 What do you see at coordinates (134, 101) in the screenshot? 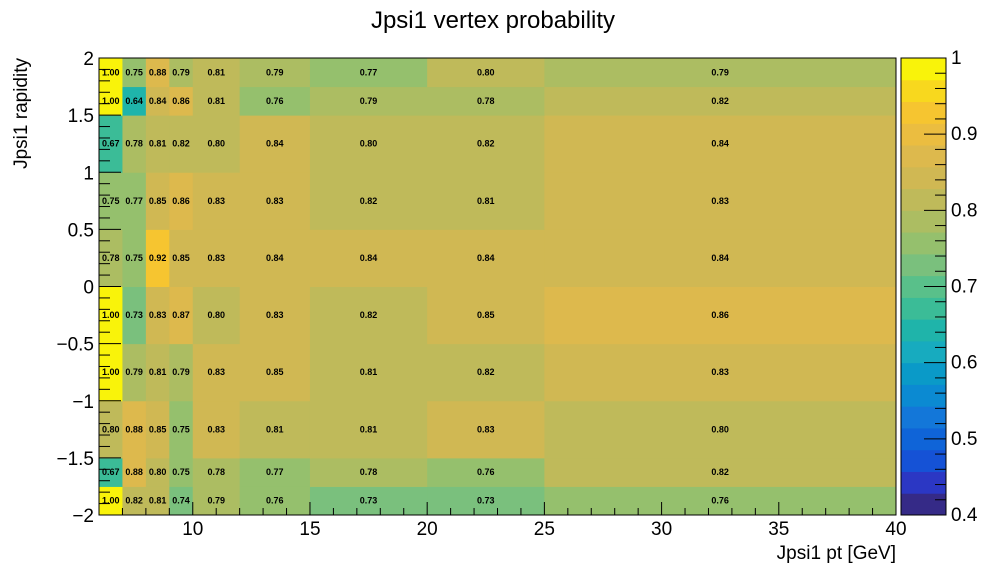
I see `cell-value-label: 0.64` at bounding box center [134, 101].